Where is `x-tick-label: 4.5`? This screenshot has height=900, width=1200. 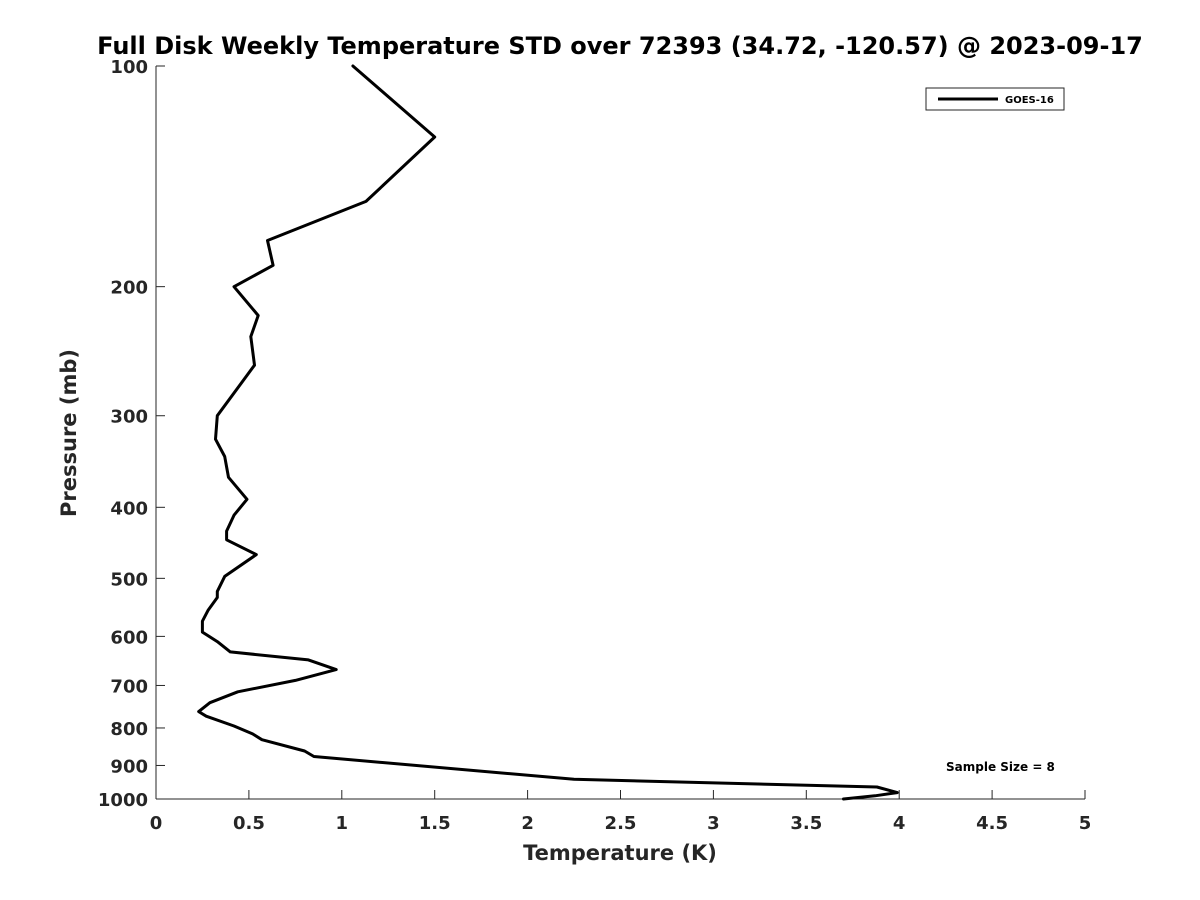
x-tick-label: 4.5 is located at coordinates (992, 823).